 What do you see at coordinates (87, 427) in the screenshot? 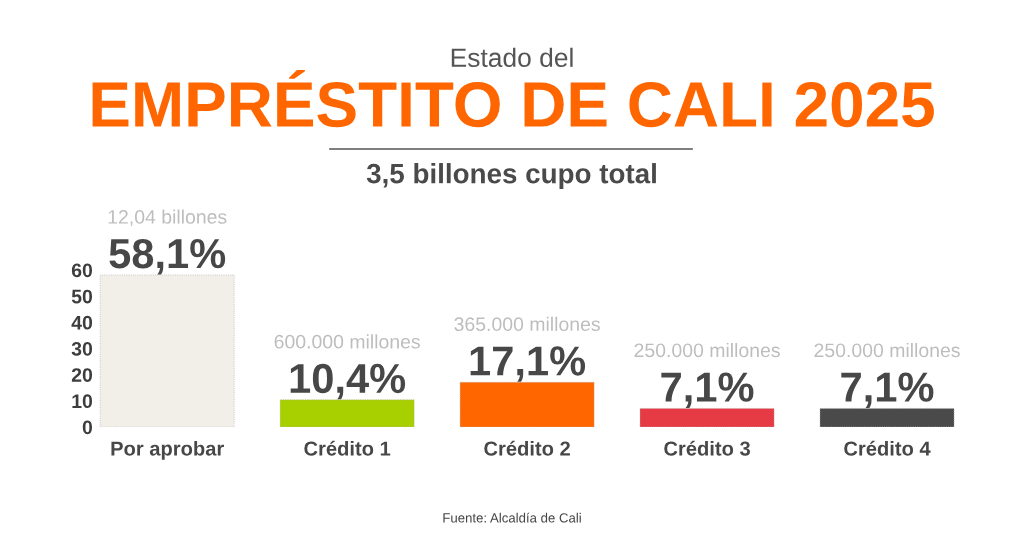
I see `y-tick-label: 0` at bounding box center [87, 427].